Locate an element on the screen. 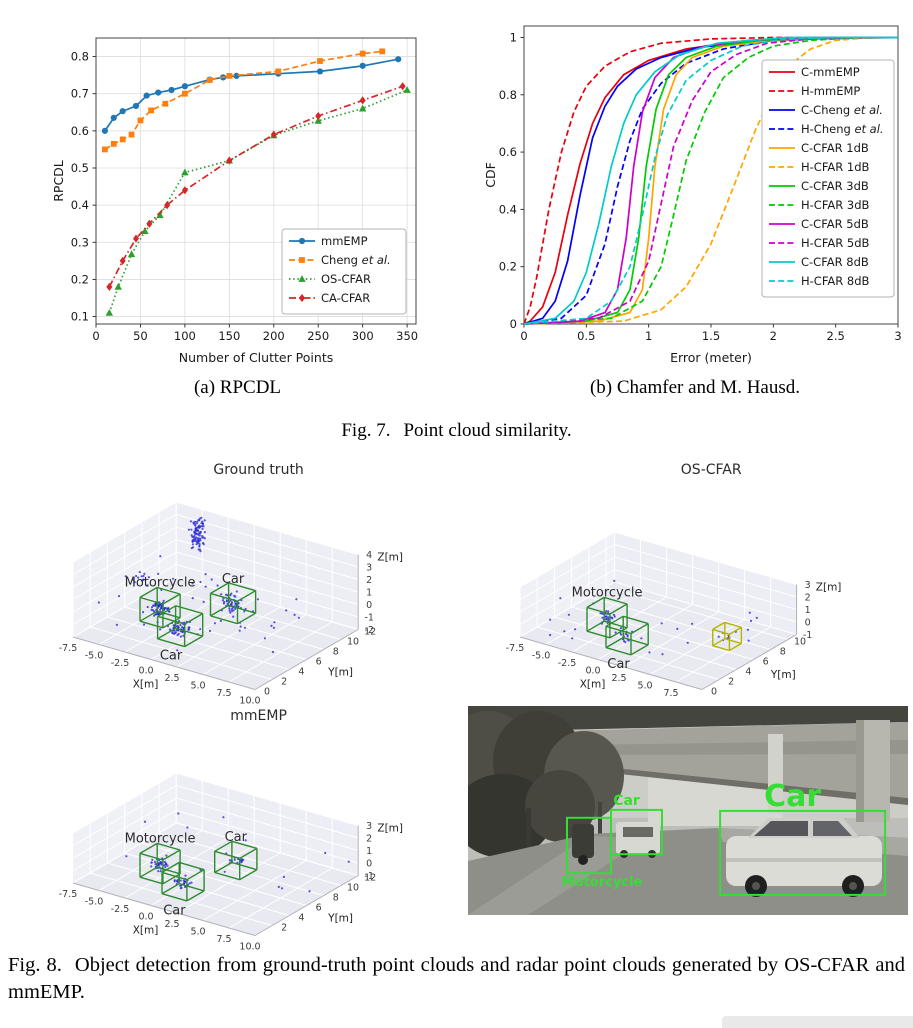 The image size is (913, 1028). y3d-tick-label: 0 is located at coordinates (267, 692).